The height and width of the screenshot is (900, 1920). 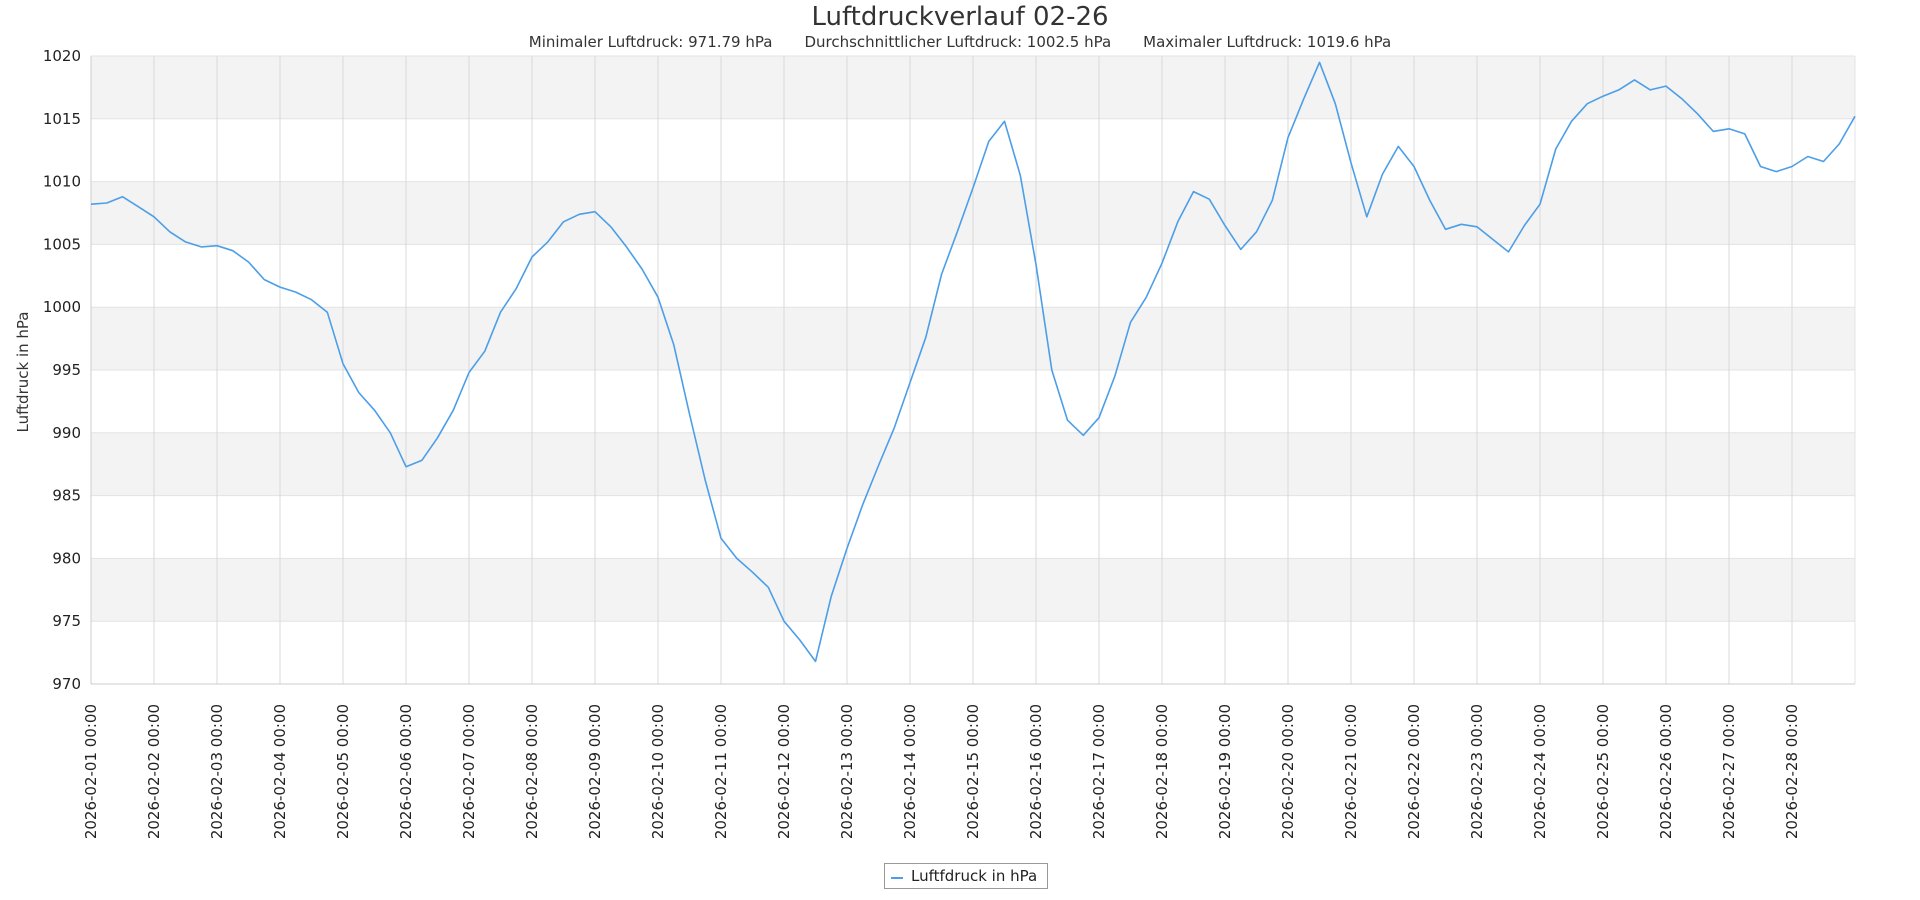 I want to click on x-tick-label: 2026-02-09 00:00, so click(x=595, y=771).